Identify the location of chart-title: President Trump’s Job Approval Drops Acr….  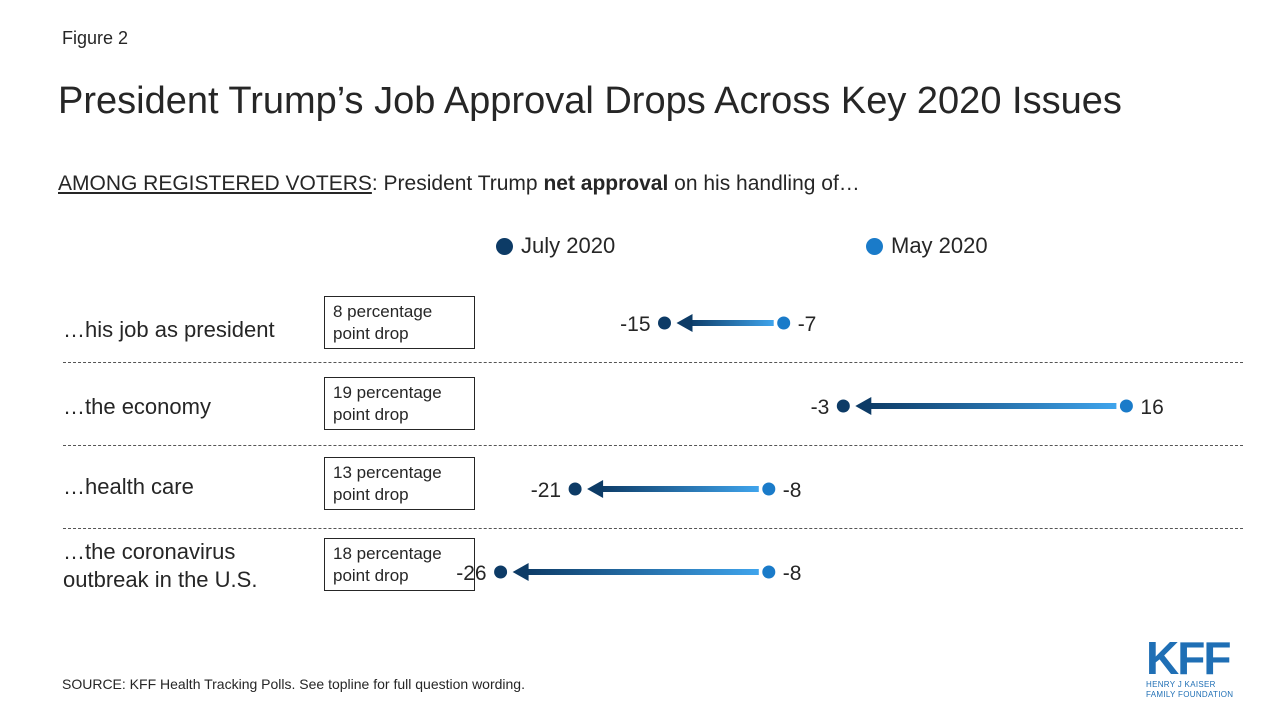
(590, 101).